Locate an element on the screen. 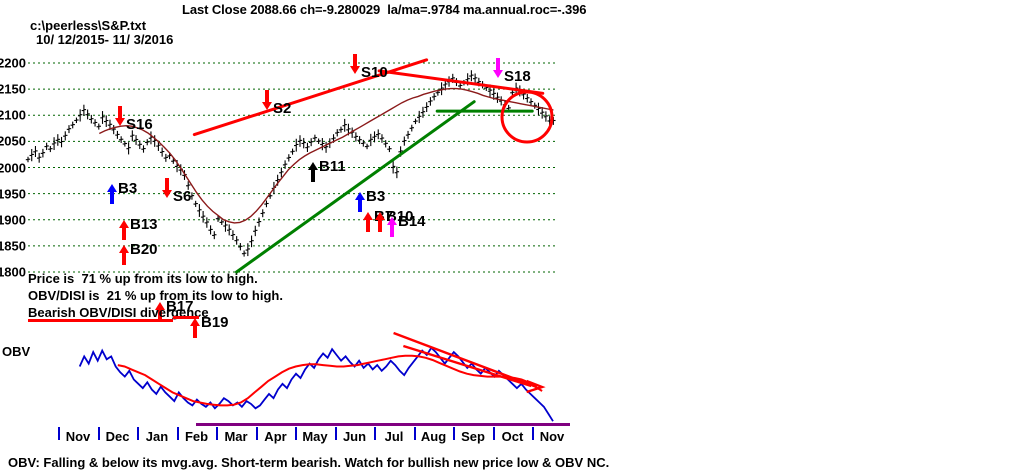  data-file-path: c:\peerless\S&P.txt is located at coordinates (88, 25).